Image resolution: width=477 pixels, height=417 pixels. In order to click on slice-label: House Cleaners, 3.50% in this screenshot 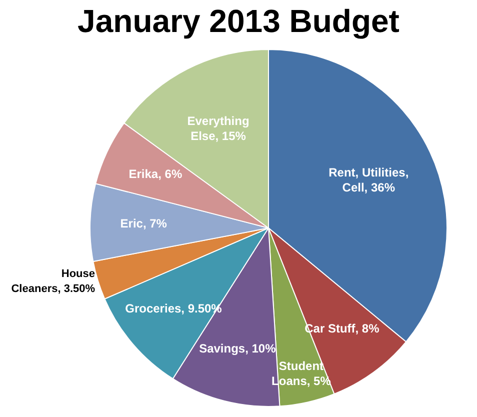, I will do `click(53, 281)`.